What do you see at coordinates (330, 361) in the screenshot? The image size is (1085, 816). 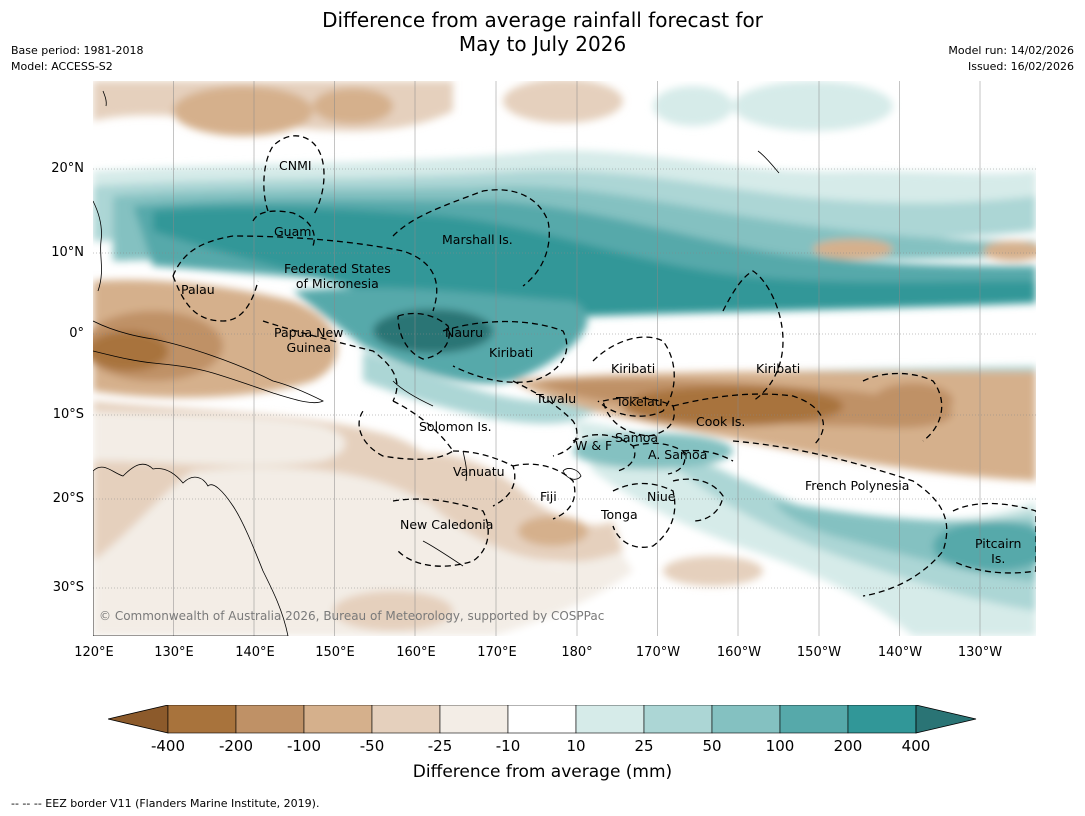 I see `eez-png` at bounding box center [330, 361].